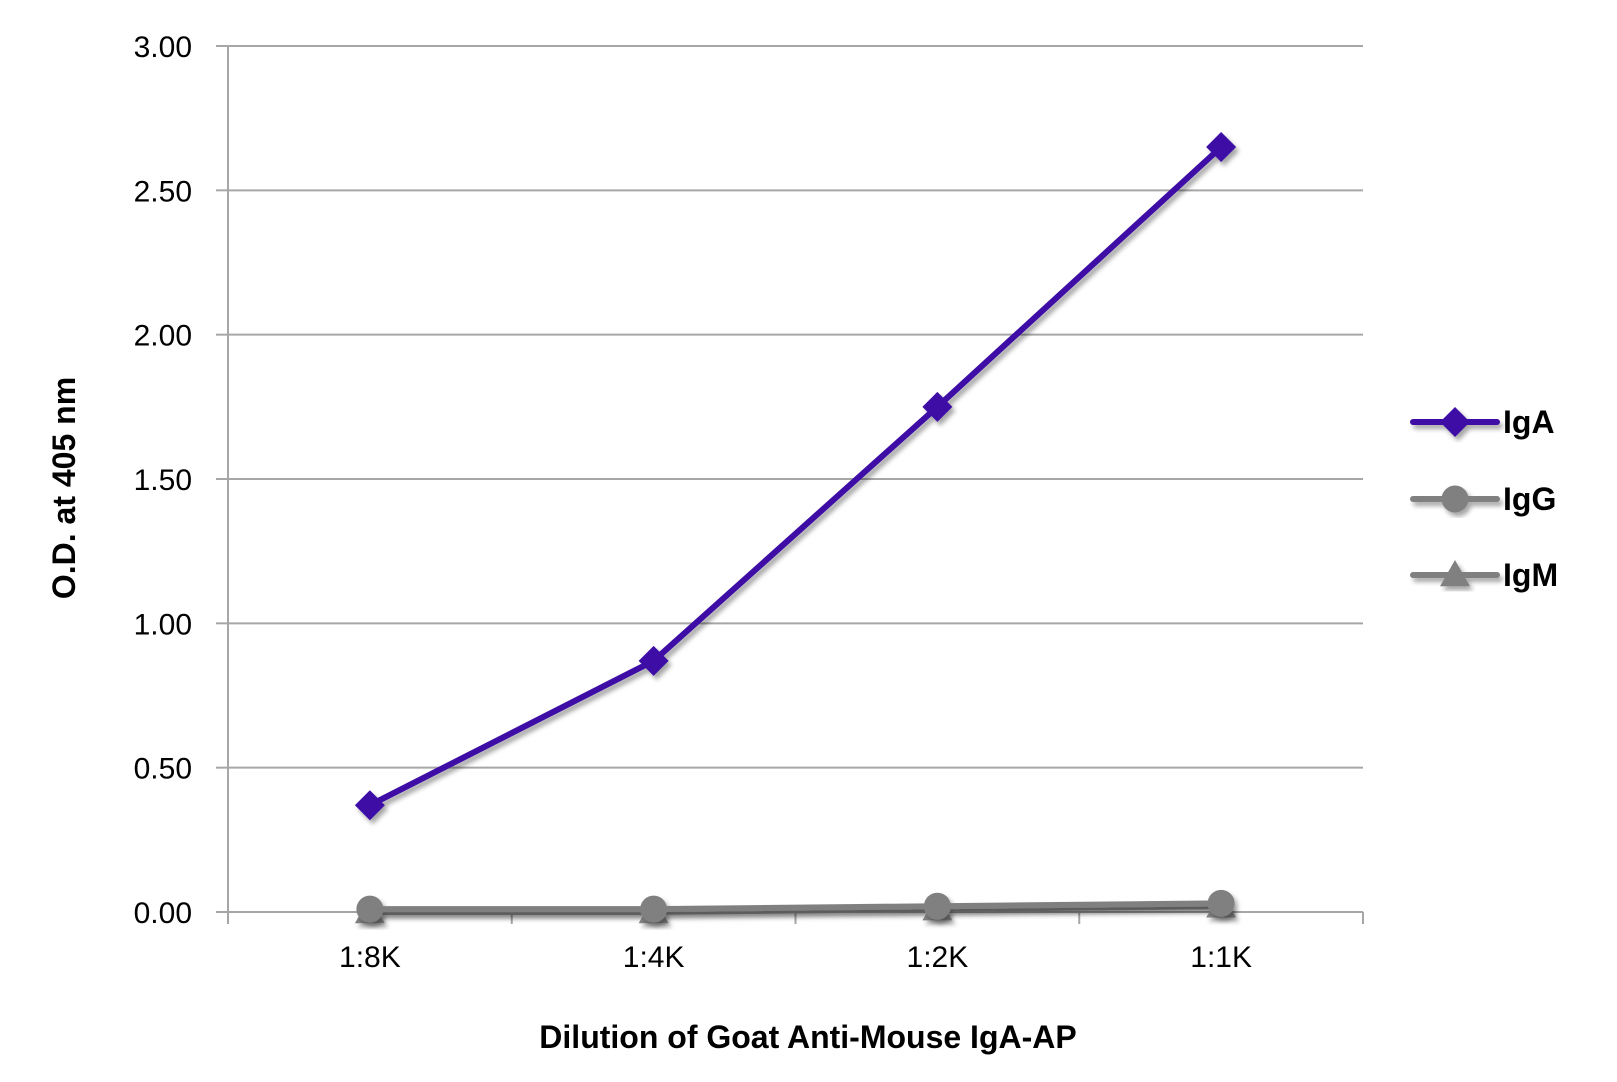  I want to click on series-line-igg, so click(795, 906).